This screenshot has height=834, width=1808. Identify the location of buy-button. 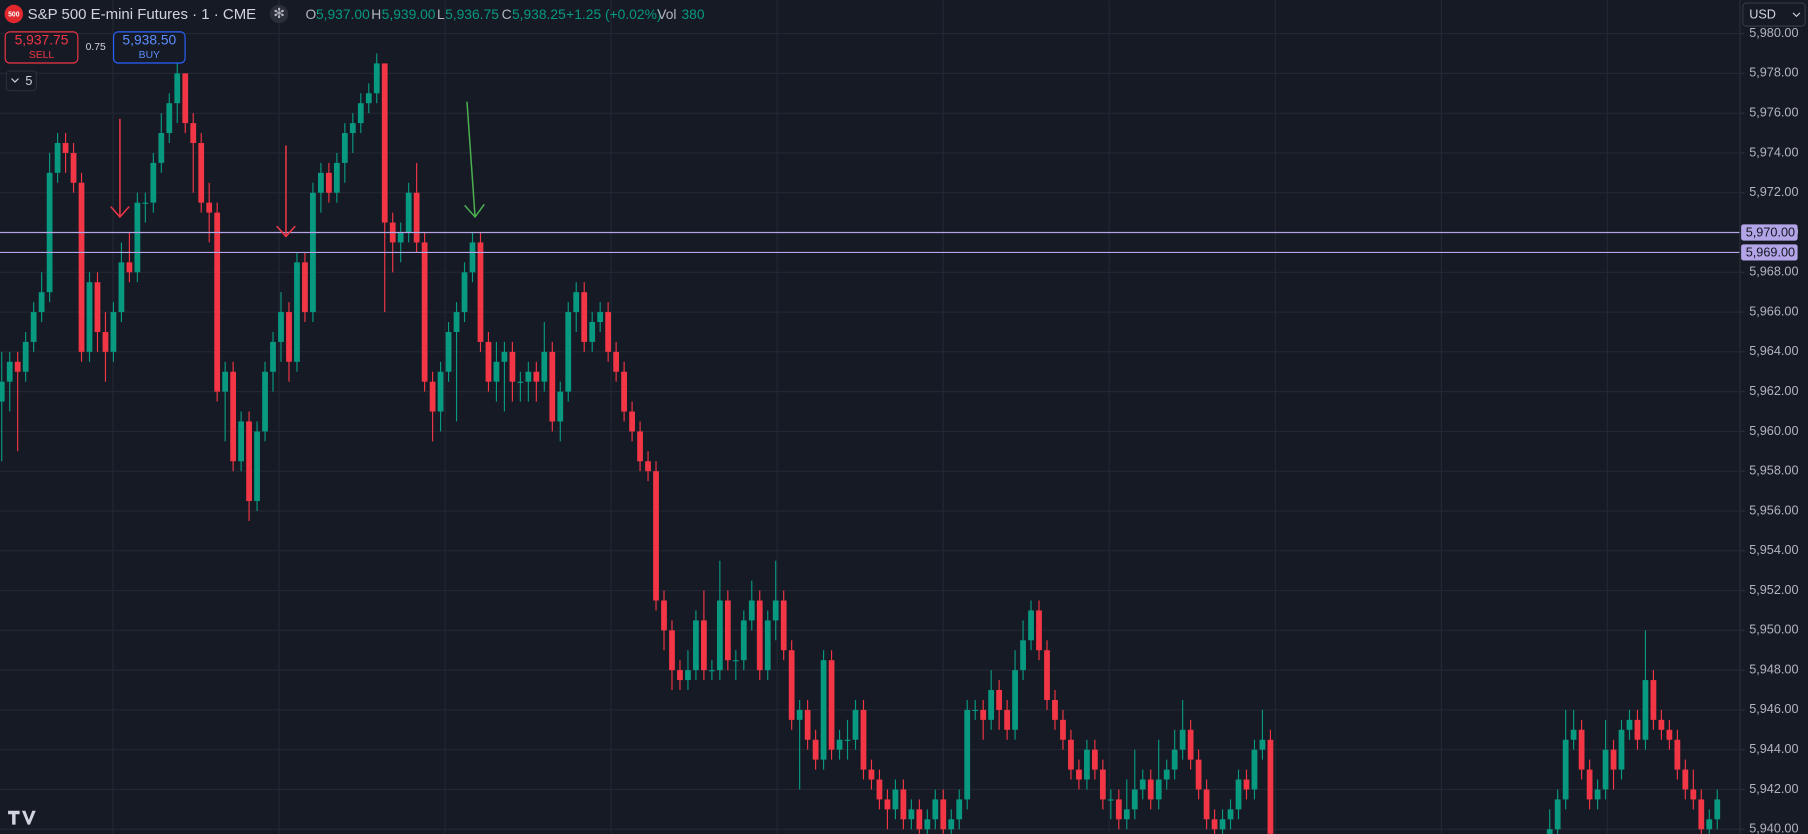
(149, 47).